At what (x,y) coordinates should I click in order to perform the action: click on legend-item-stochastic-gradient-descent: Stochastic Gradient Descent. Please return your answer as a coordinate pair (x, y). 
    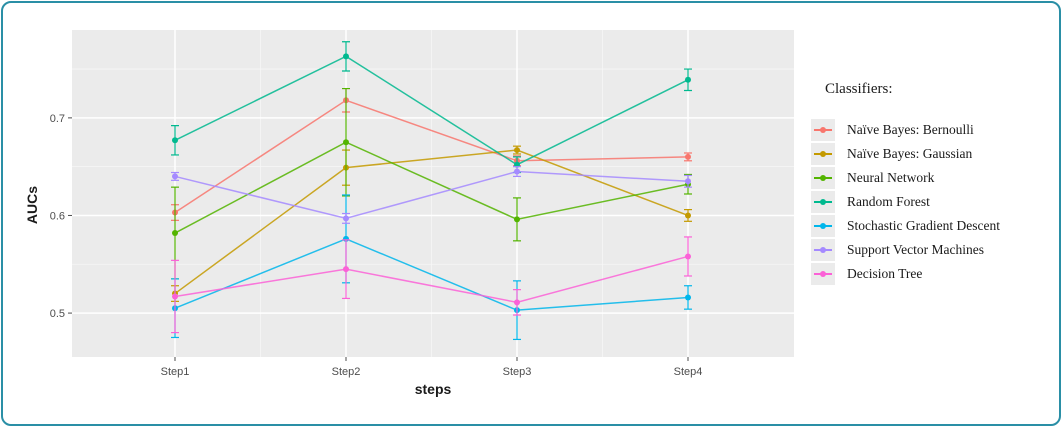
    Looking at the image, I should click on (926, 226).